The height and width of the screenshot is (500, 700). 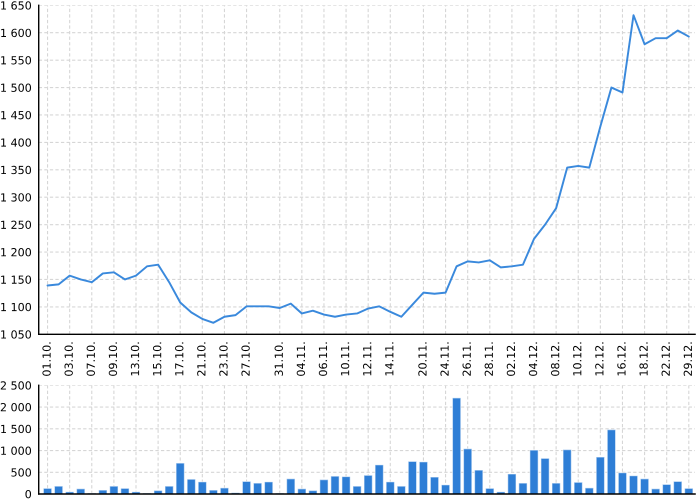 I want to click on x-tick-label: 04.12., so click(x=533, y=359).